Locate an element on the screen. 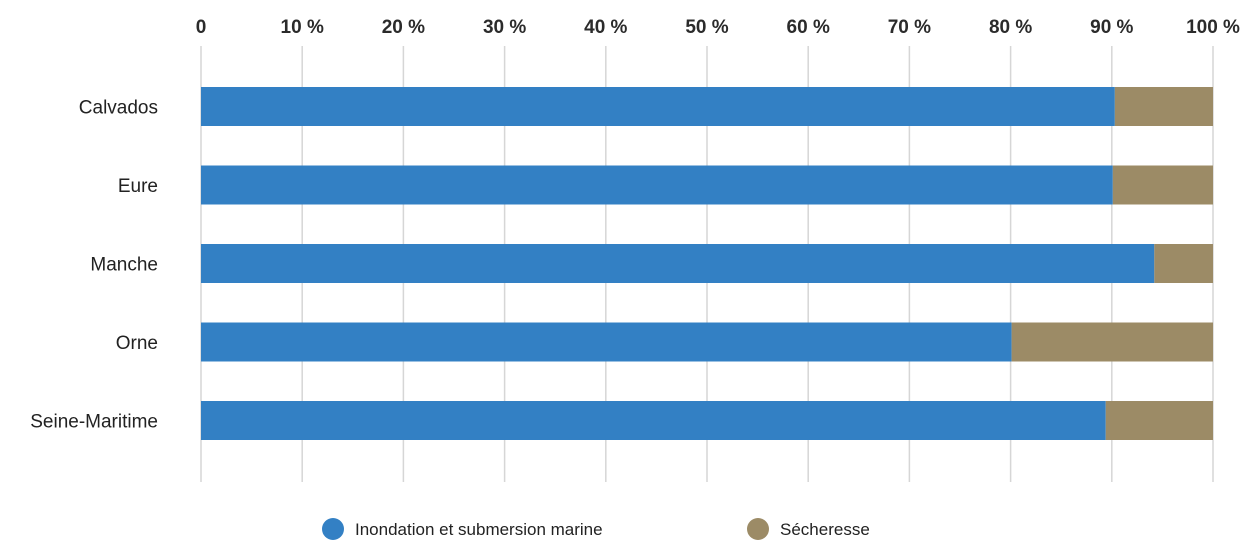  category-label: Calvados is located at coordinates (118, 108).